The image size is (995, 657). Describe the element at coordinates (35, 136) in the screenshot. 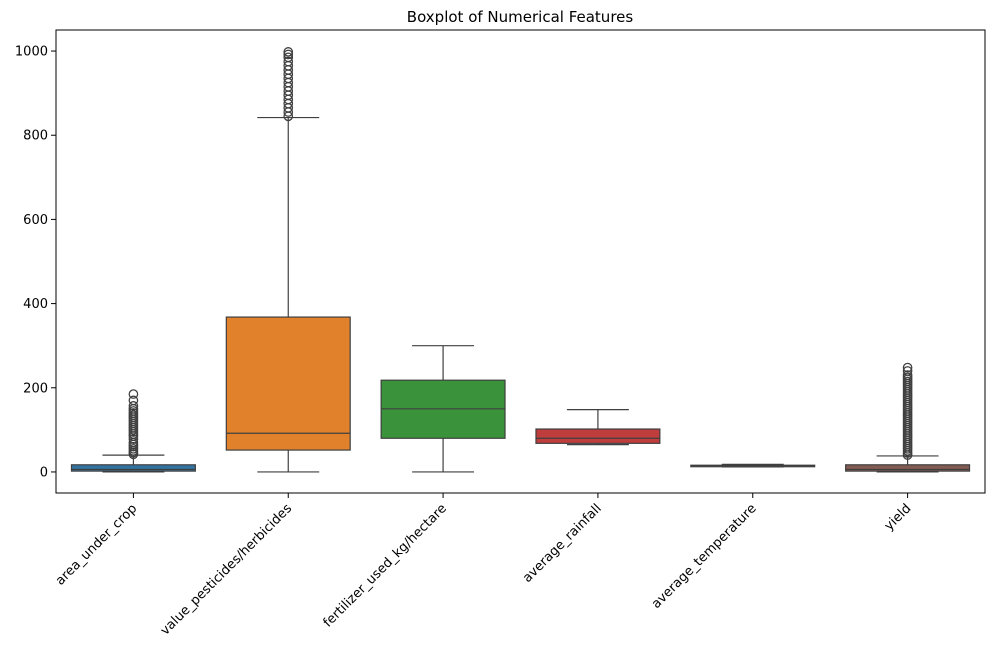

I see `y-tick-label: 800` at that location.